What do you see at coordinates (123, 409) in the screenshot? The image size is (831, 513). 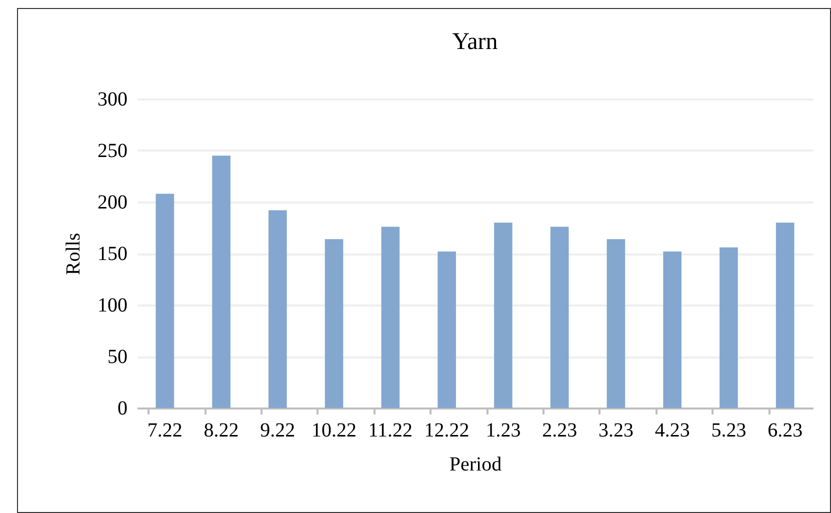 I see `y-tick-label: 0` at bounding box center [123, 409].